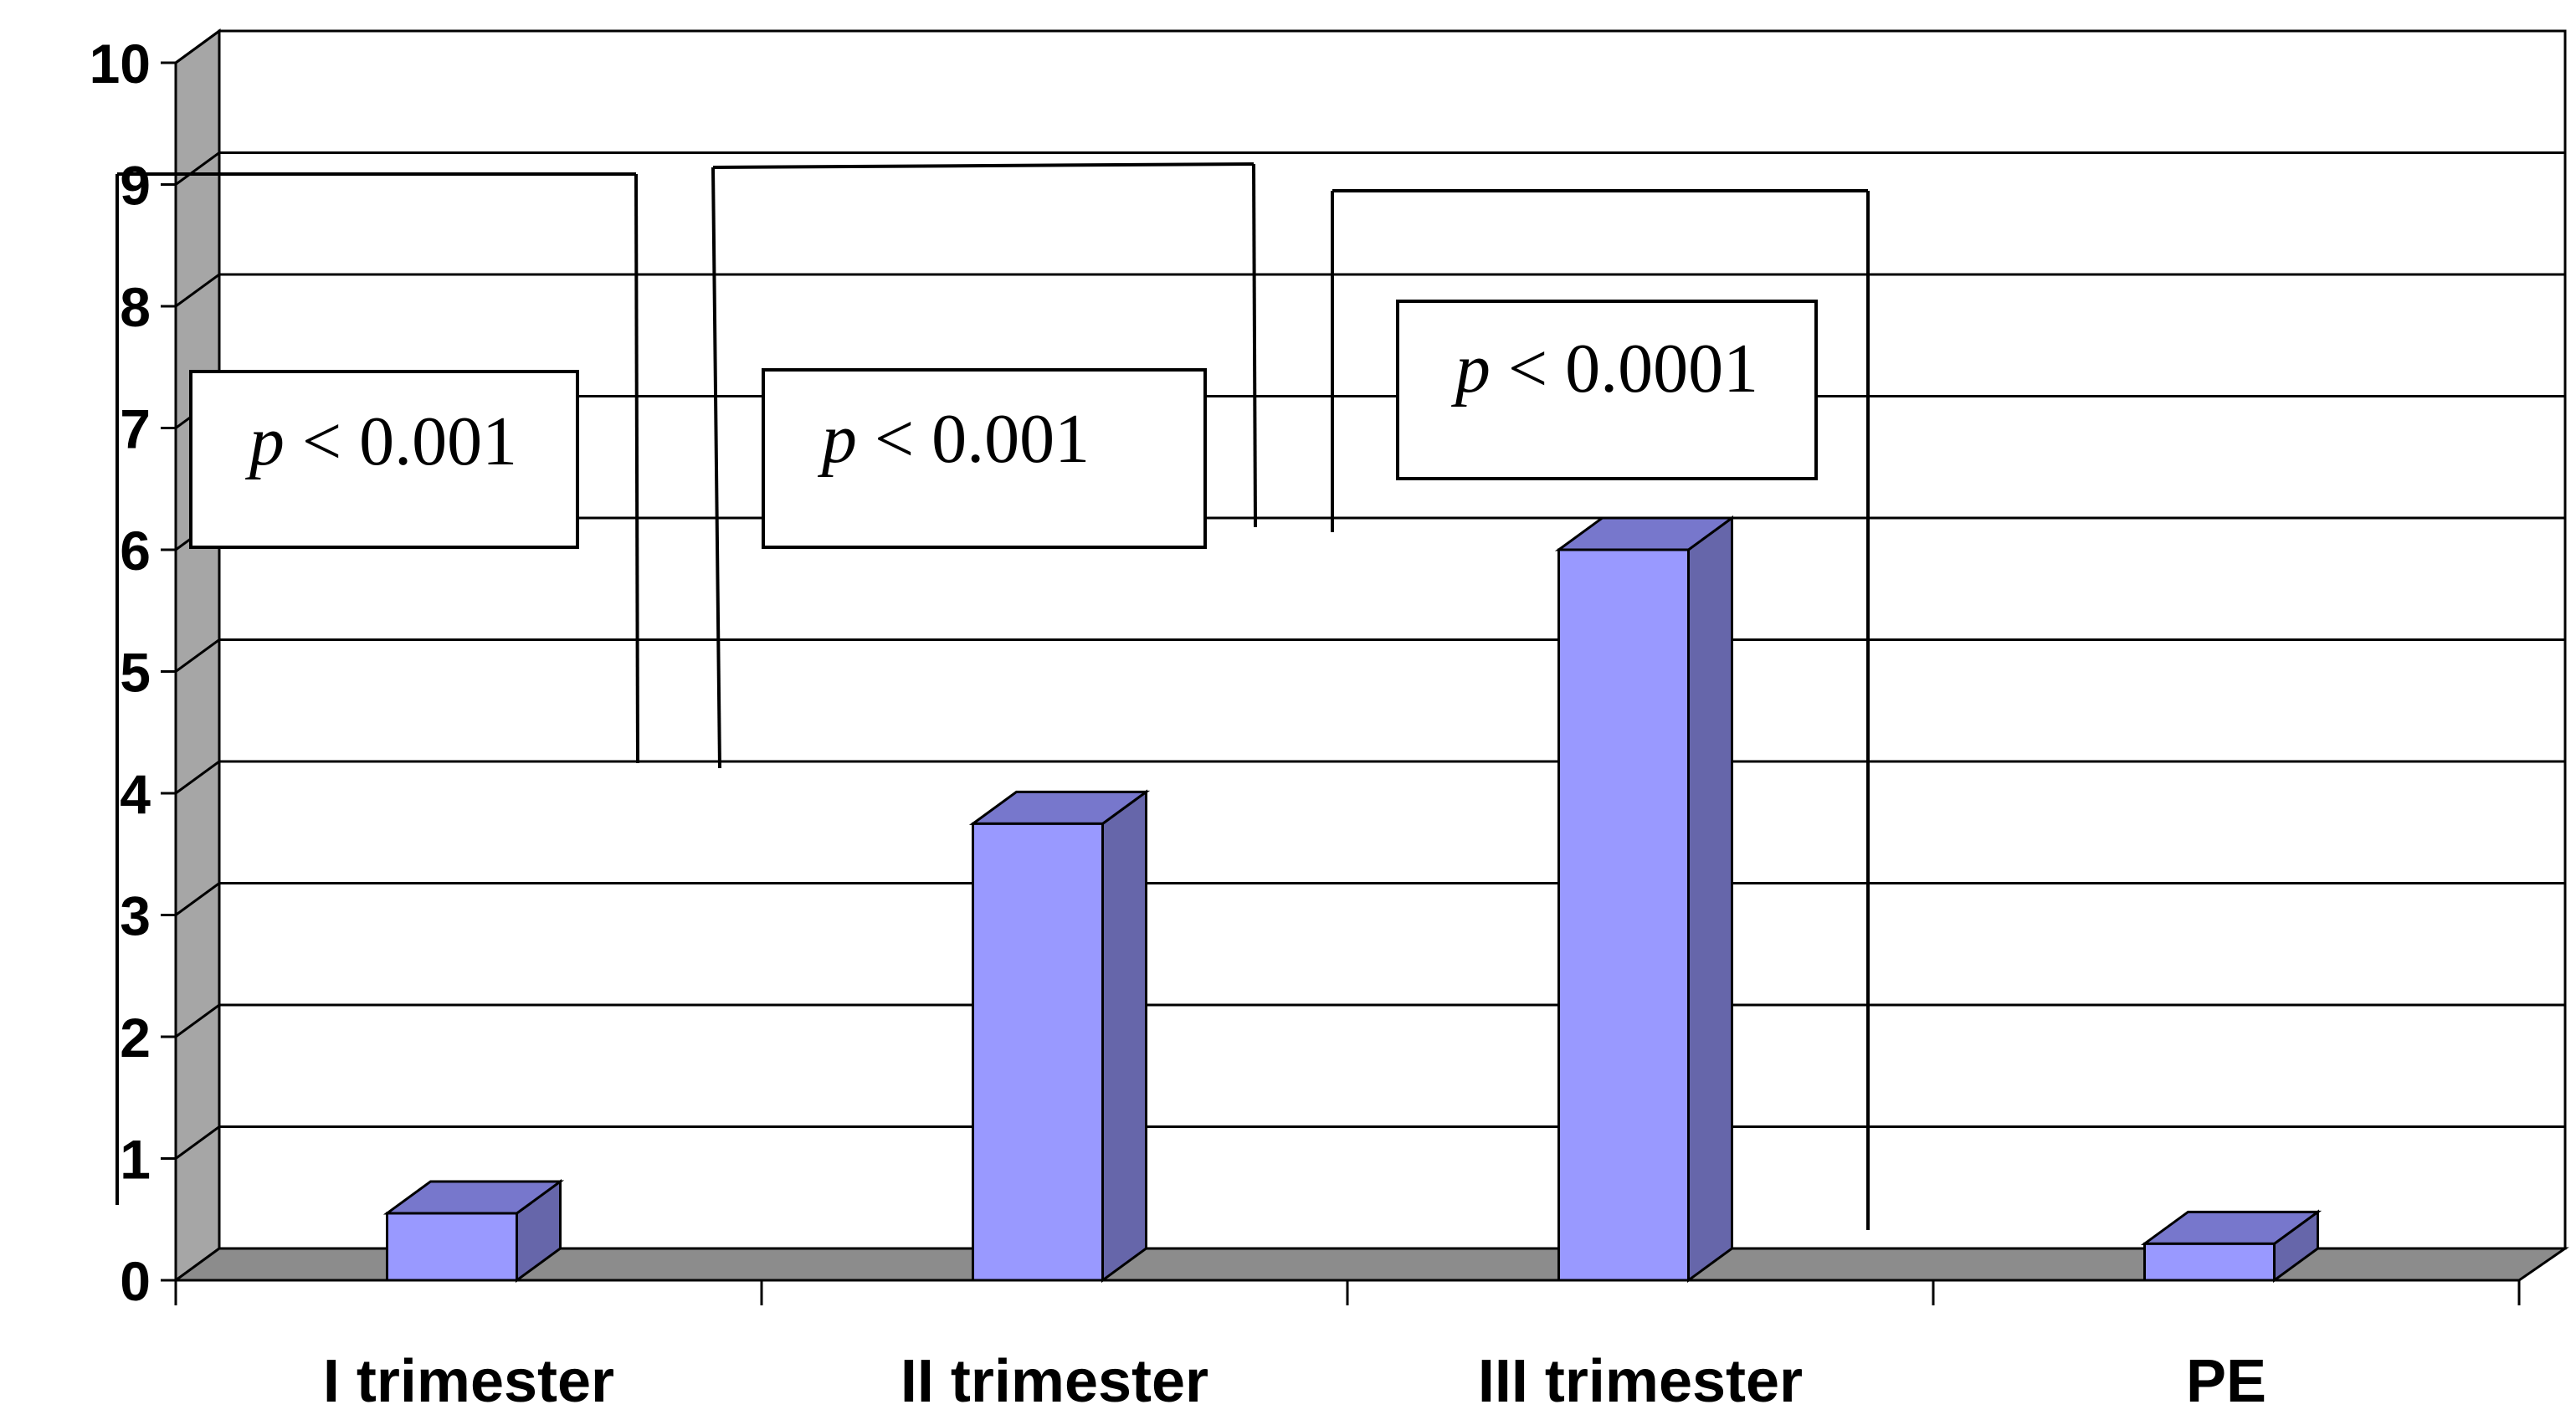 This screenshot has height=1420, width=2576. What do you see at coordinates (1604, 369) in the screenshot?
I see `p-value-label: p < 0.0001` at bounding box center [1604, 369].